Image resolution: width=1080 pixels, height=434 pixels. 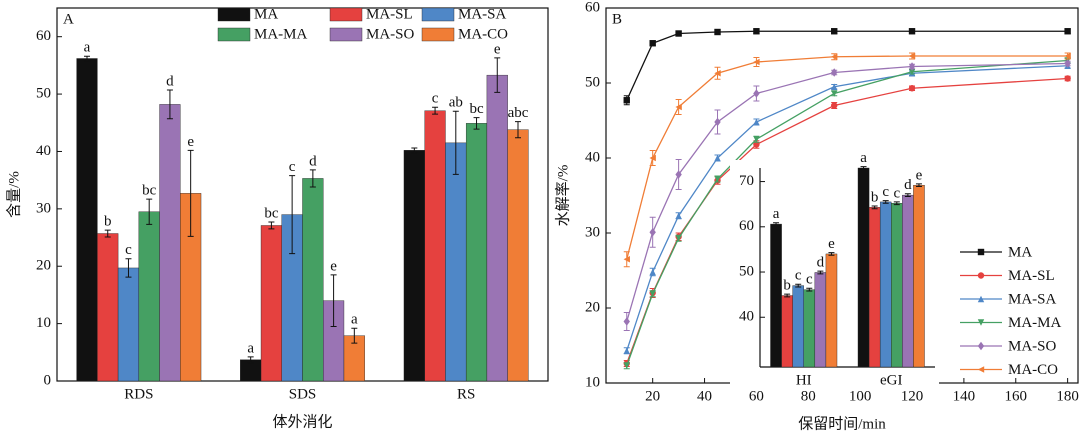 What do you see at coordinates (617, 19) in the screenshot?
I see `panel-label: B` at bounding box center [617, 19].